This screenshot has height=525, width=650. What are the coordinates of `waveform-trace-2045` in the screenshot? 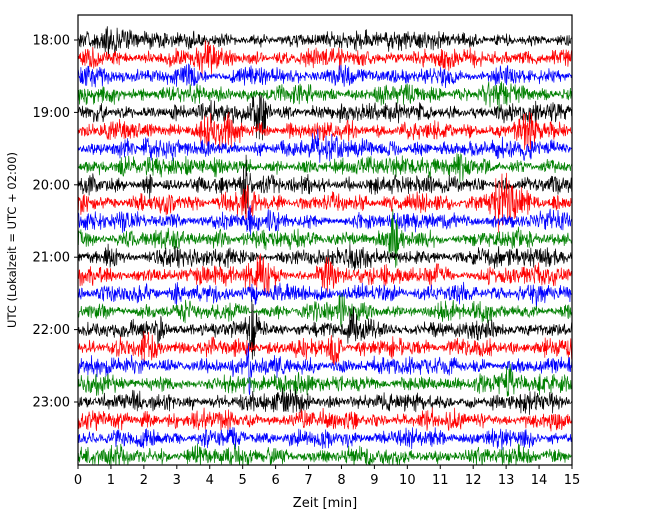 It's located at (325, 238).